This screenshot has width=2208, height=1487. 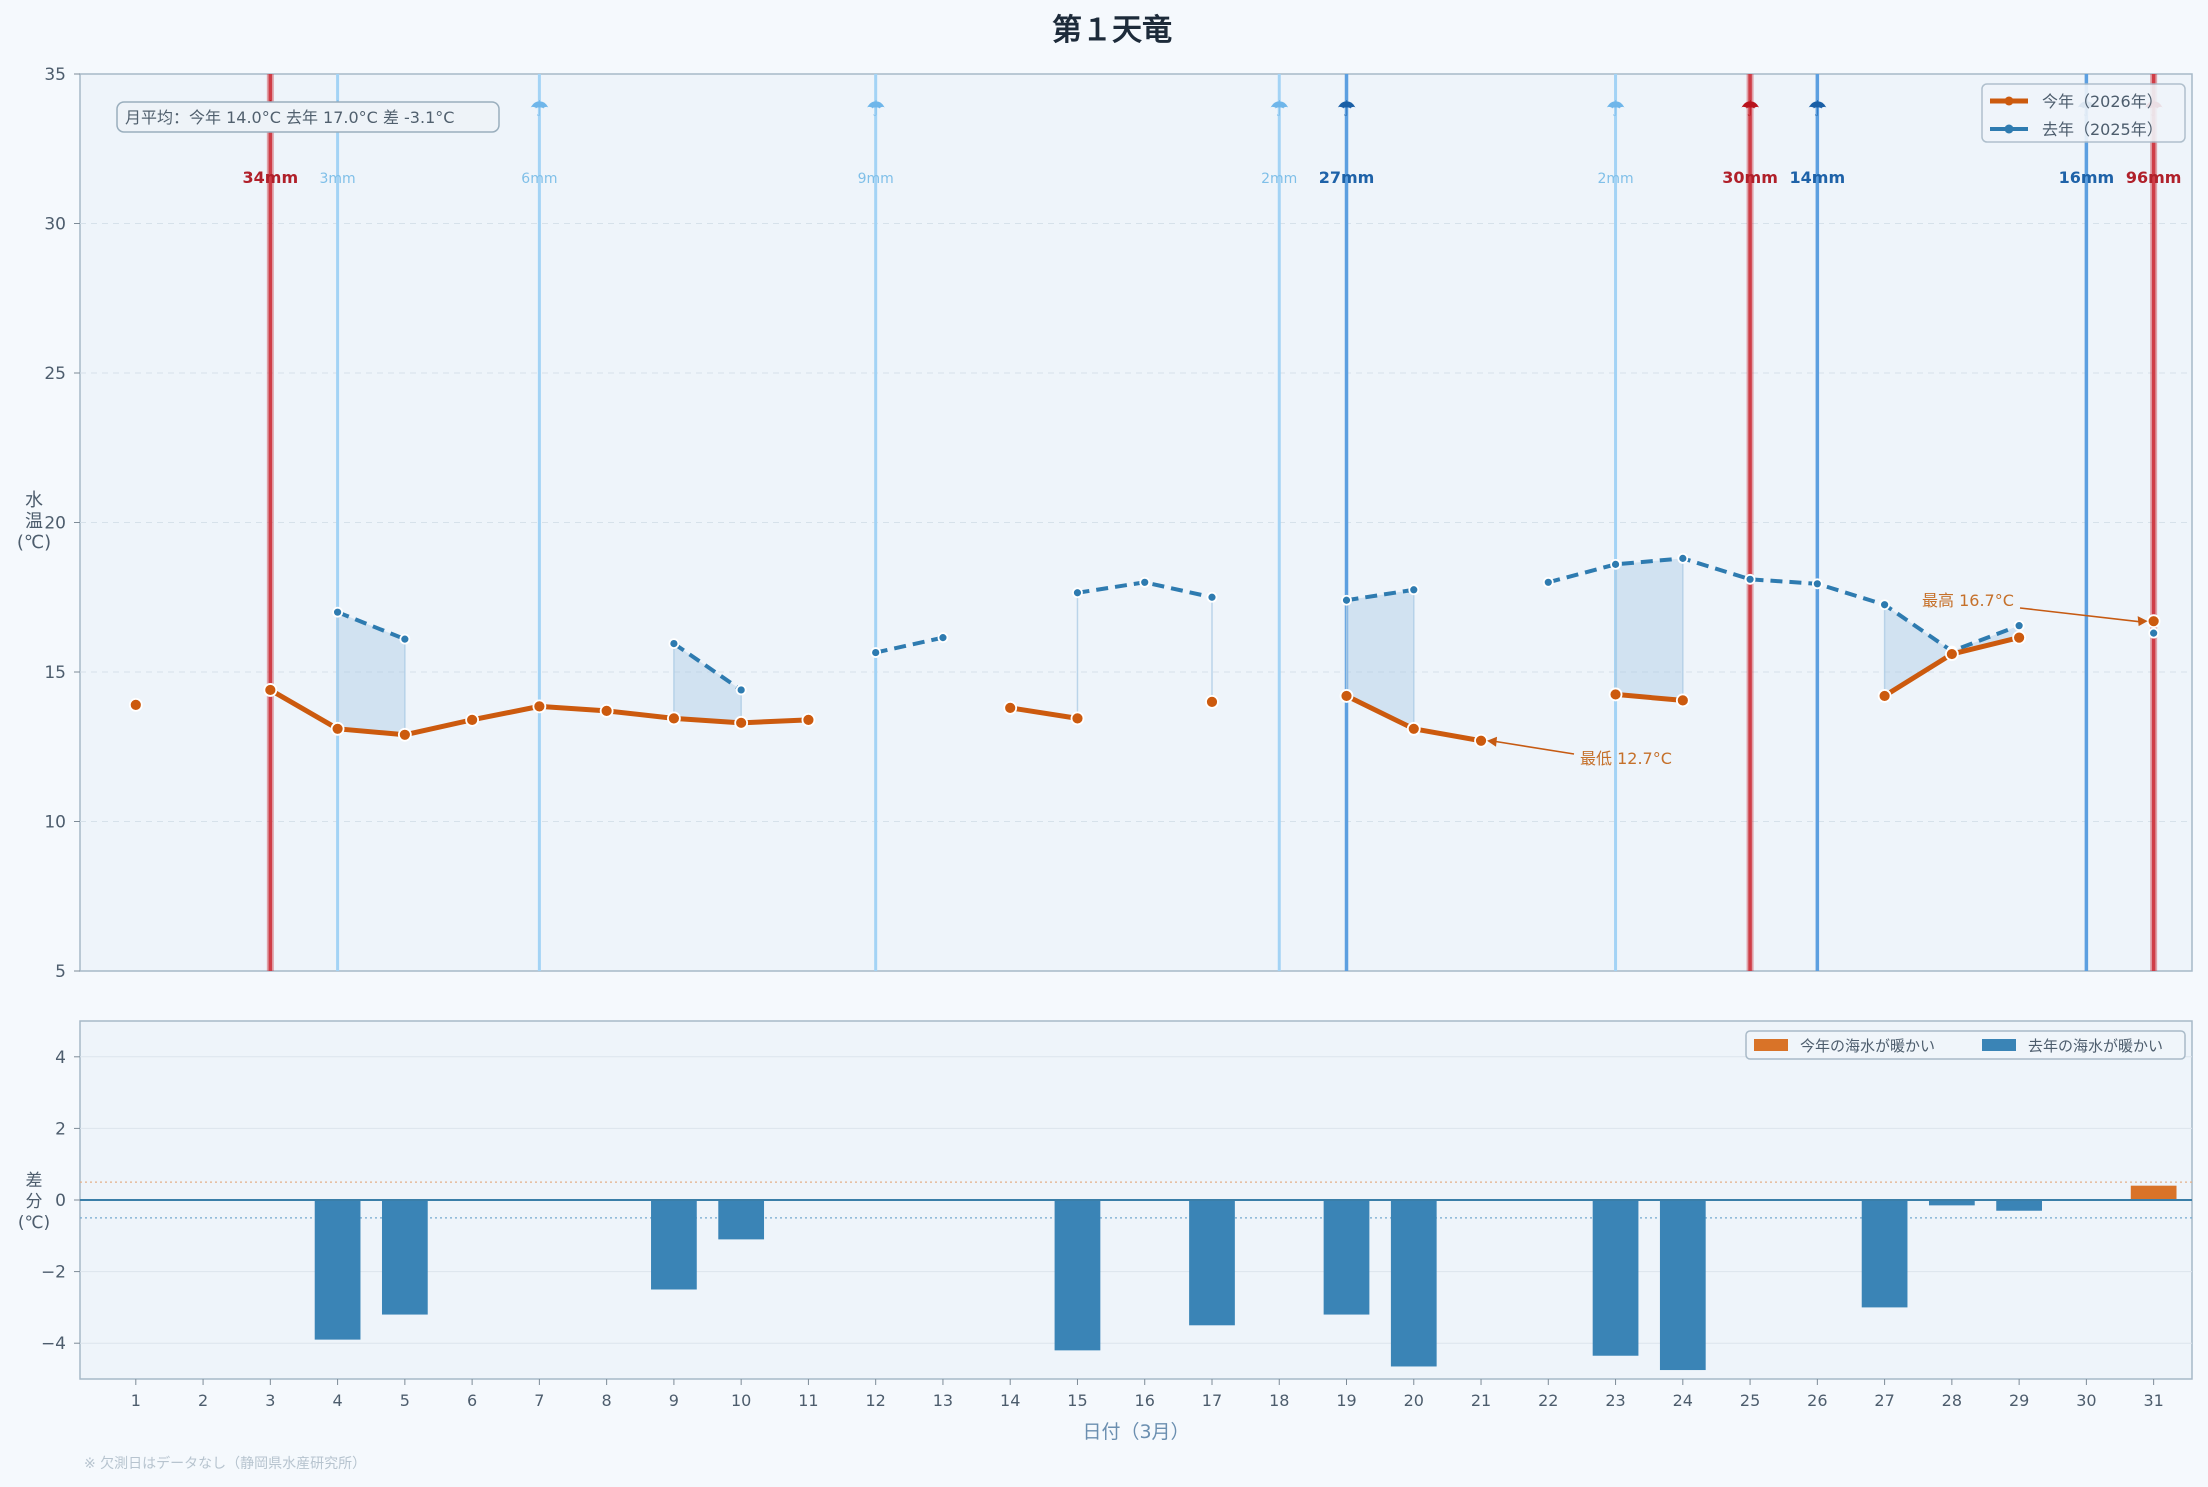 What do you see at coordinates (1135, 1432) in the screenshot?
I see `x-axis-label: 日付（3月）` at bounding box center [1135, 1432].